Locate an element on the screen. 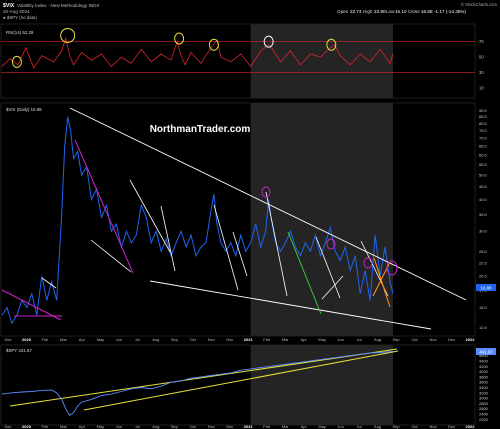 This screenshot has width=500, height=429. vix-y-tick: 45.0 is located at coordinates (483, 186).